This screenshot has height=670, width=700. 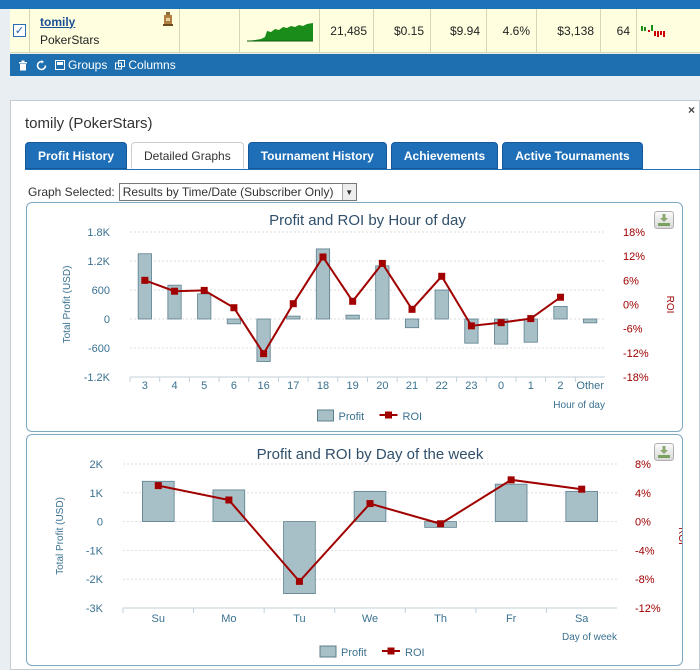 What do you see at coordinates (531, 386) in the screenshot?
I see `x-tick-label: 1` at bounding box center [531, 386].